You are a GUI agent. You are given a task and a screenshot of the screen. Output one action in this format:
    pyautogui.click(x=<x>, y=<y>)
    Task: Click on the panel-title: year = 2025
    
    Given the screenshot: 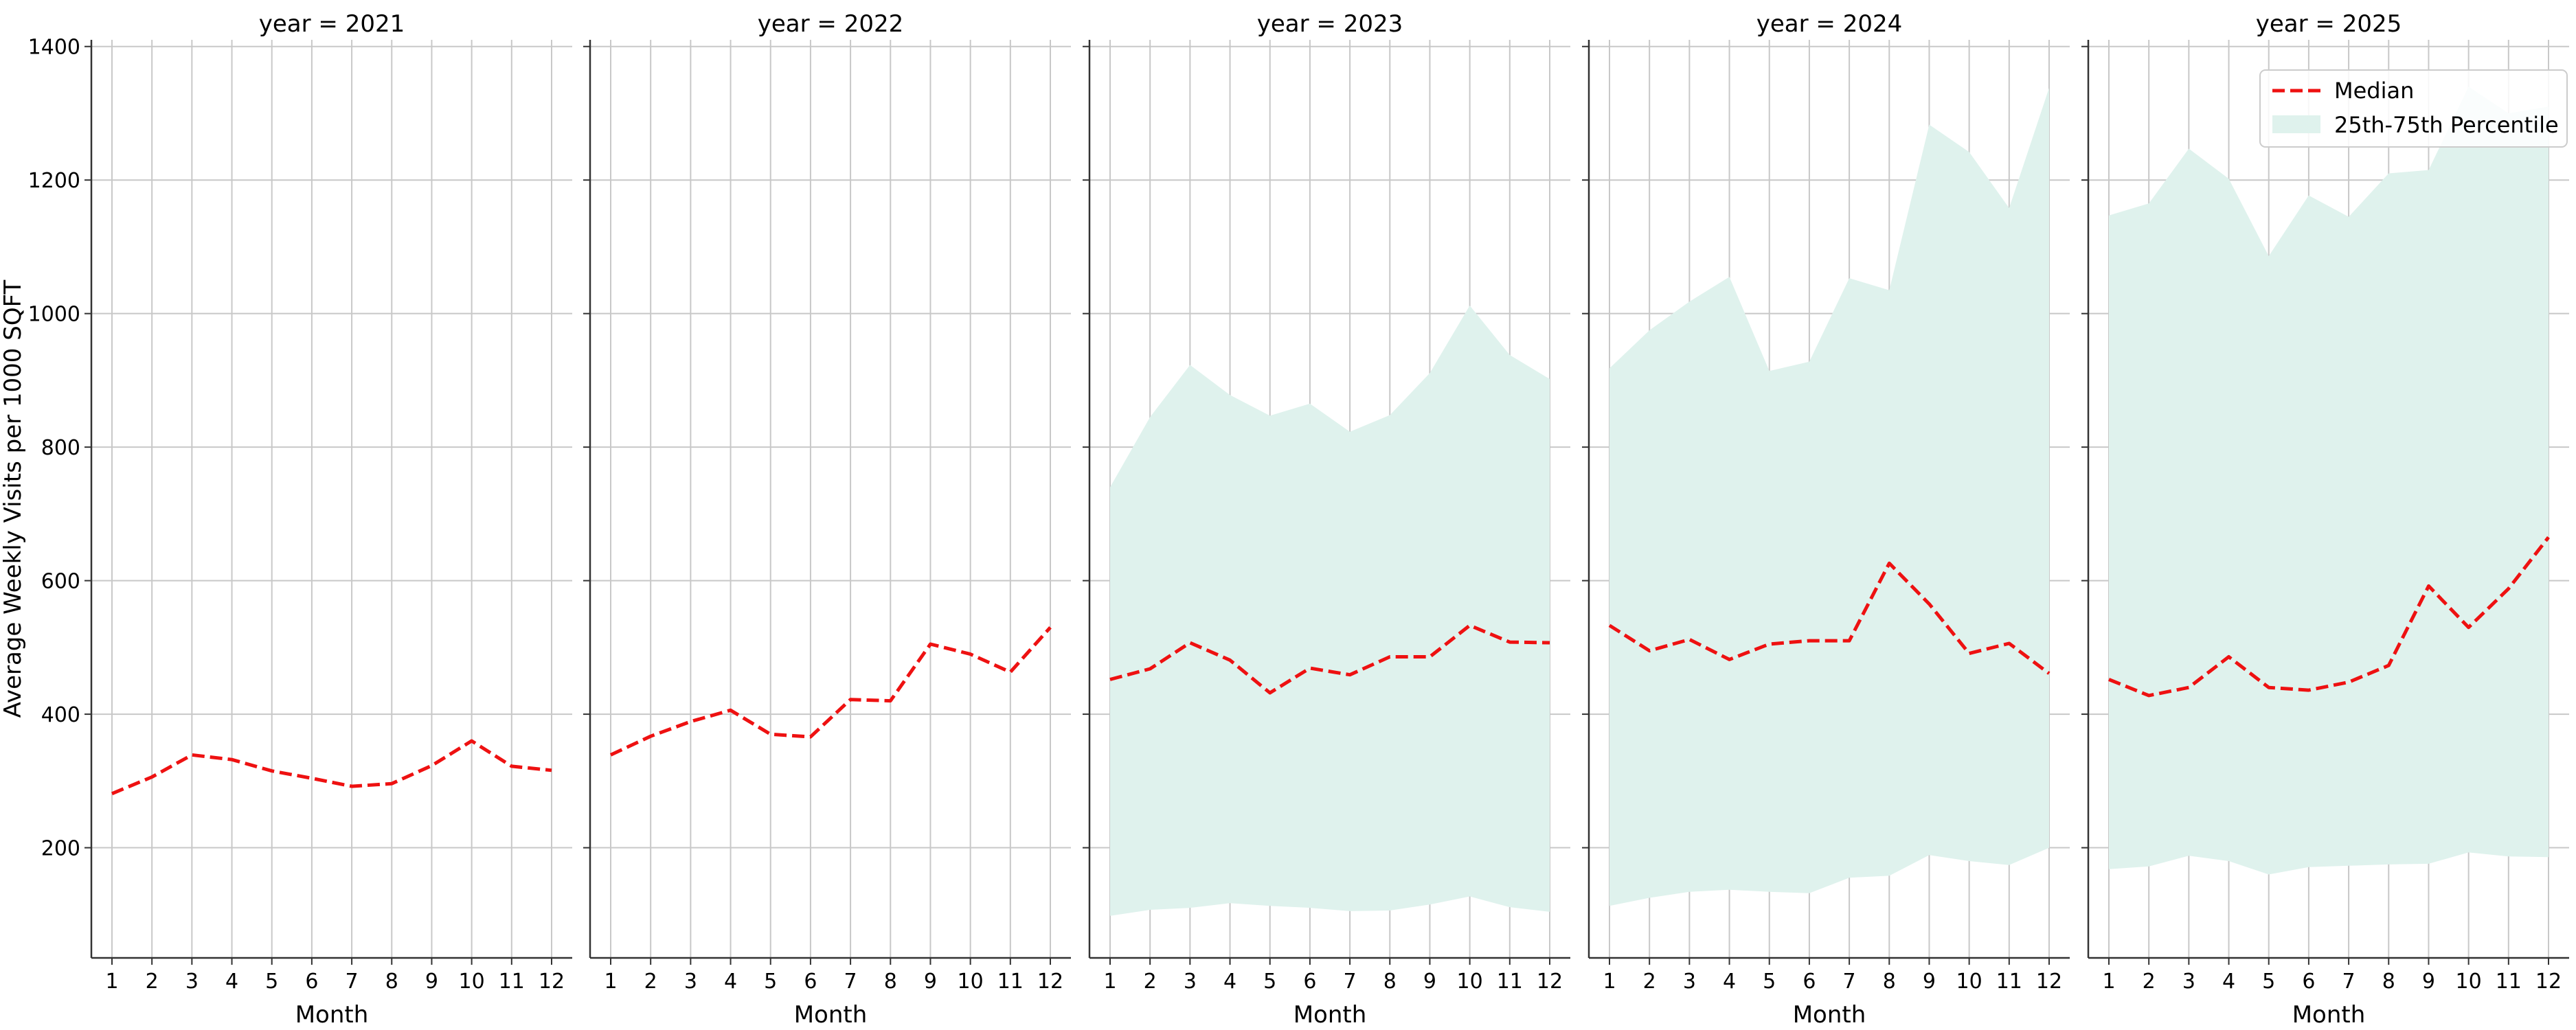 What is the action you would take?
    pyautogui.click(x=2329, y=24)
    